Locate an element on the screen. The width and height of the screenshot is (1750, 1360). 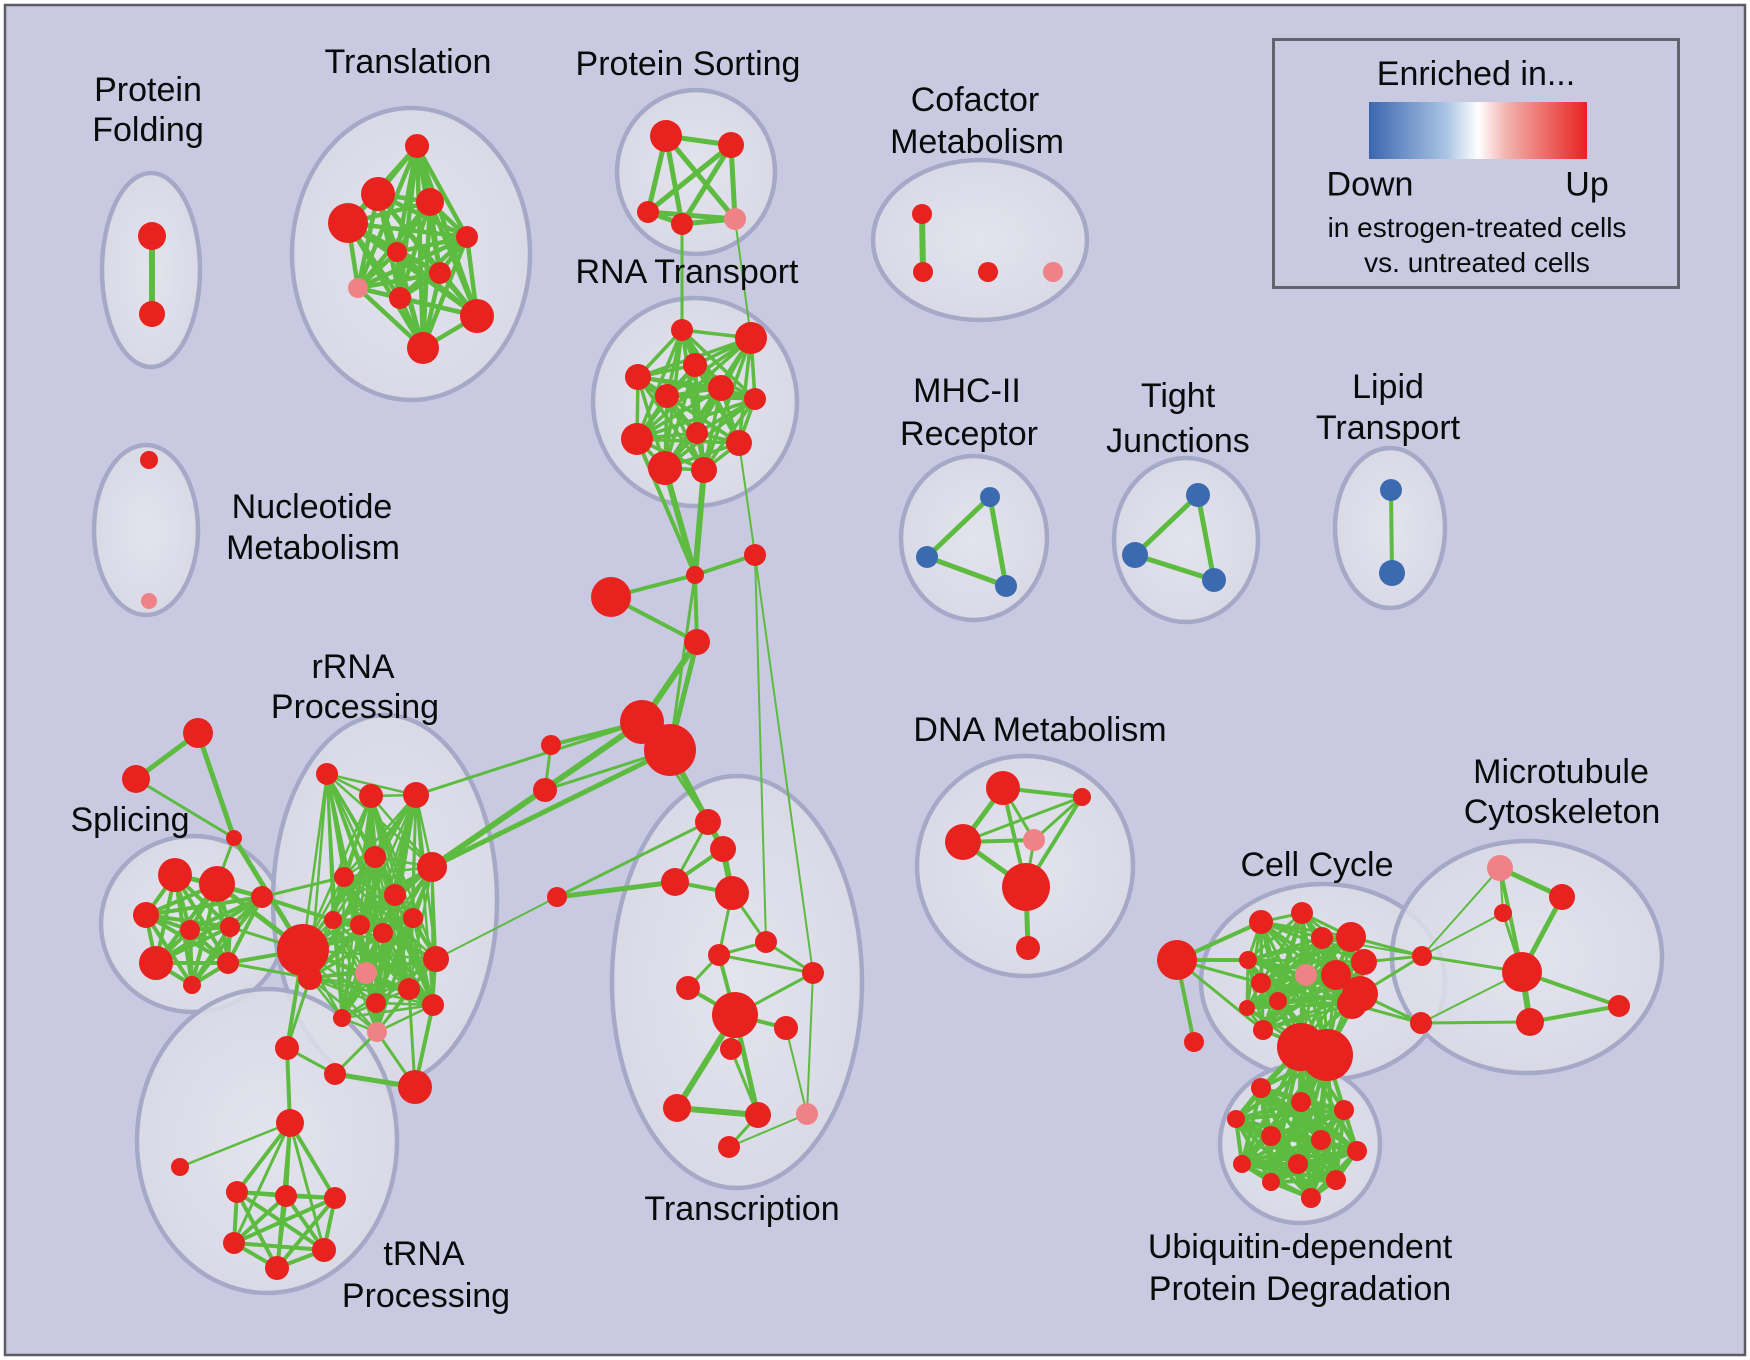
node-mt2 is located at coordinates (1562, 897).